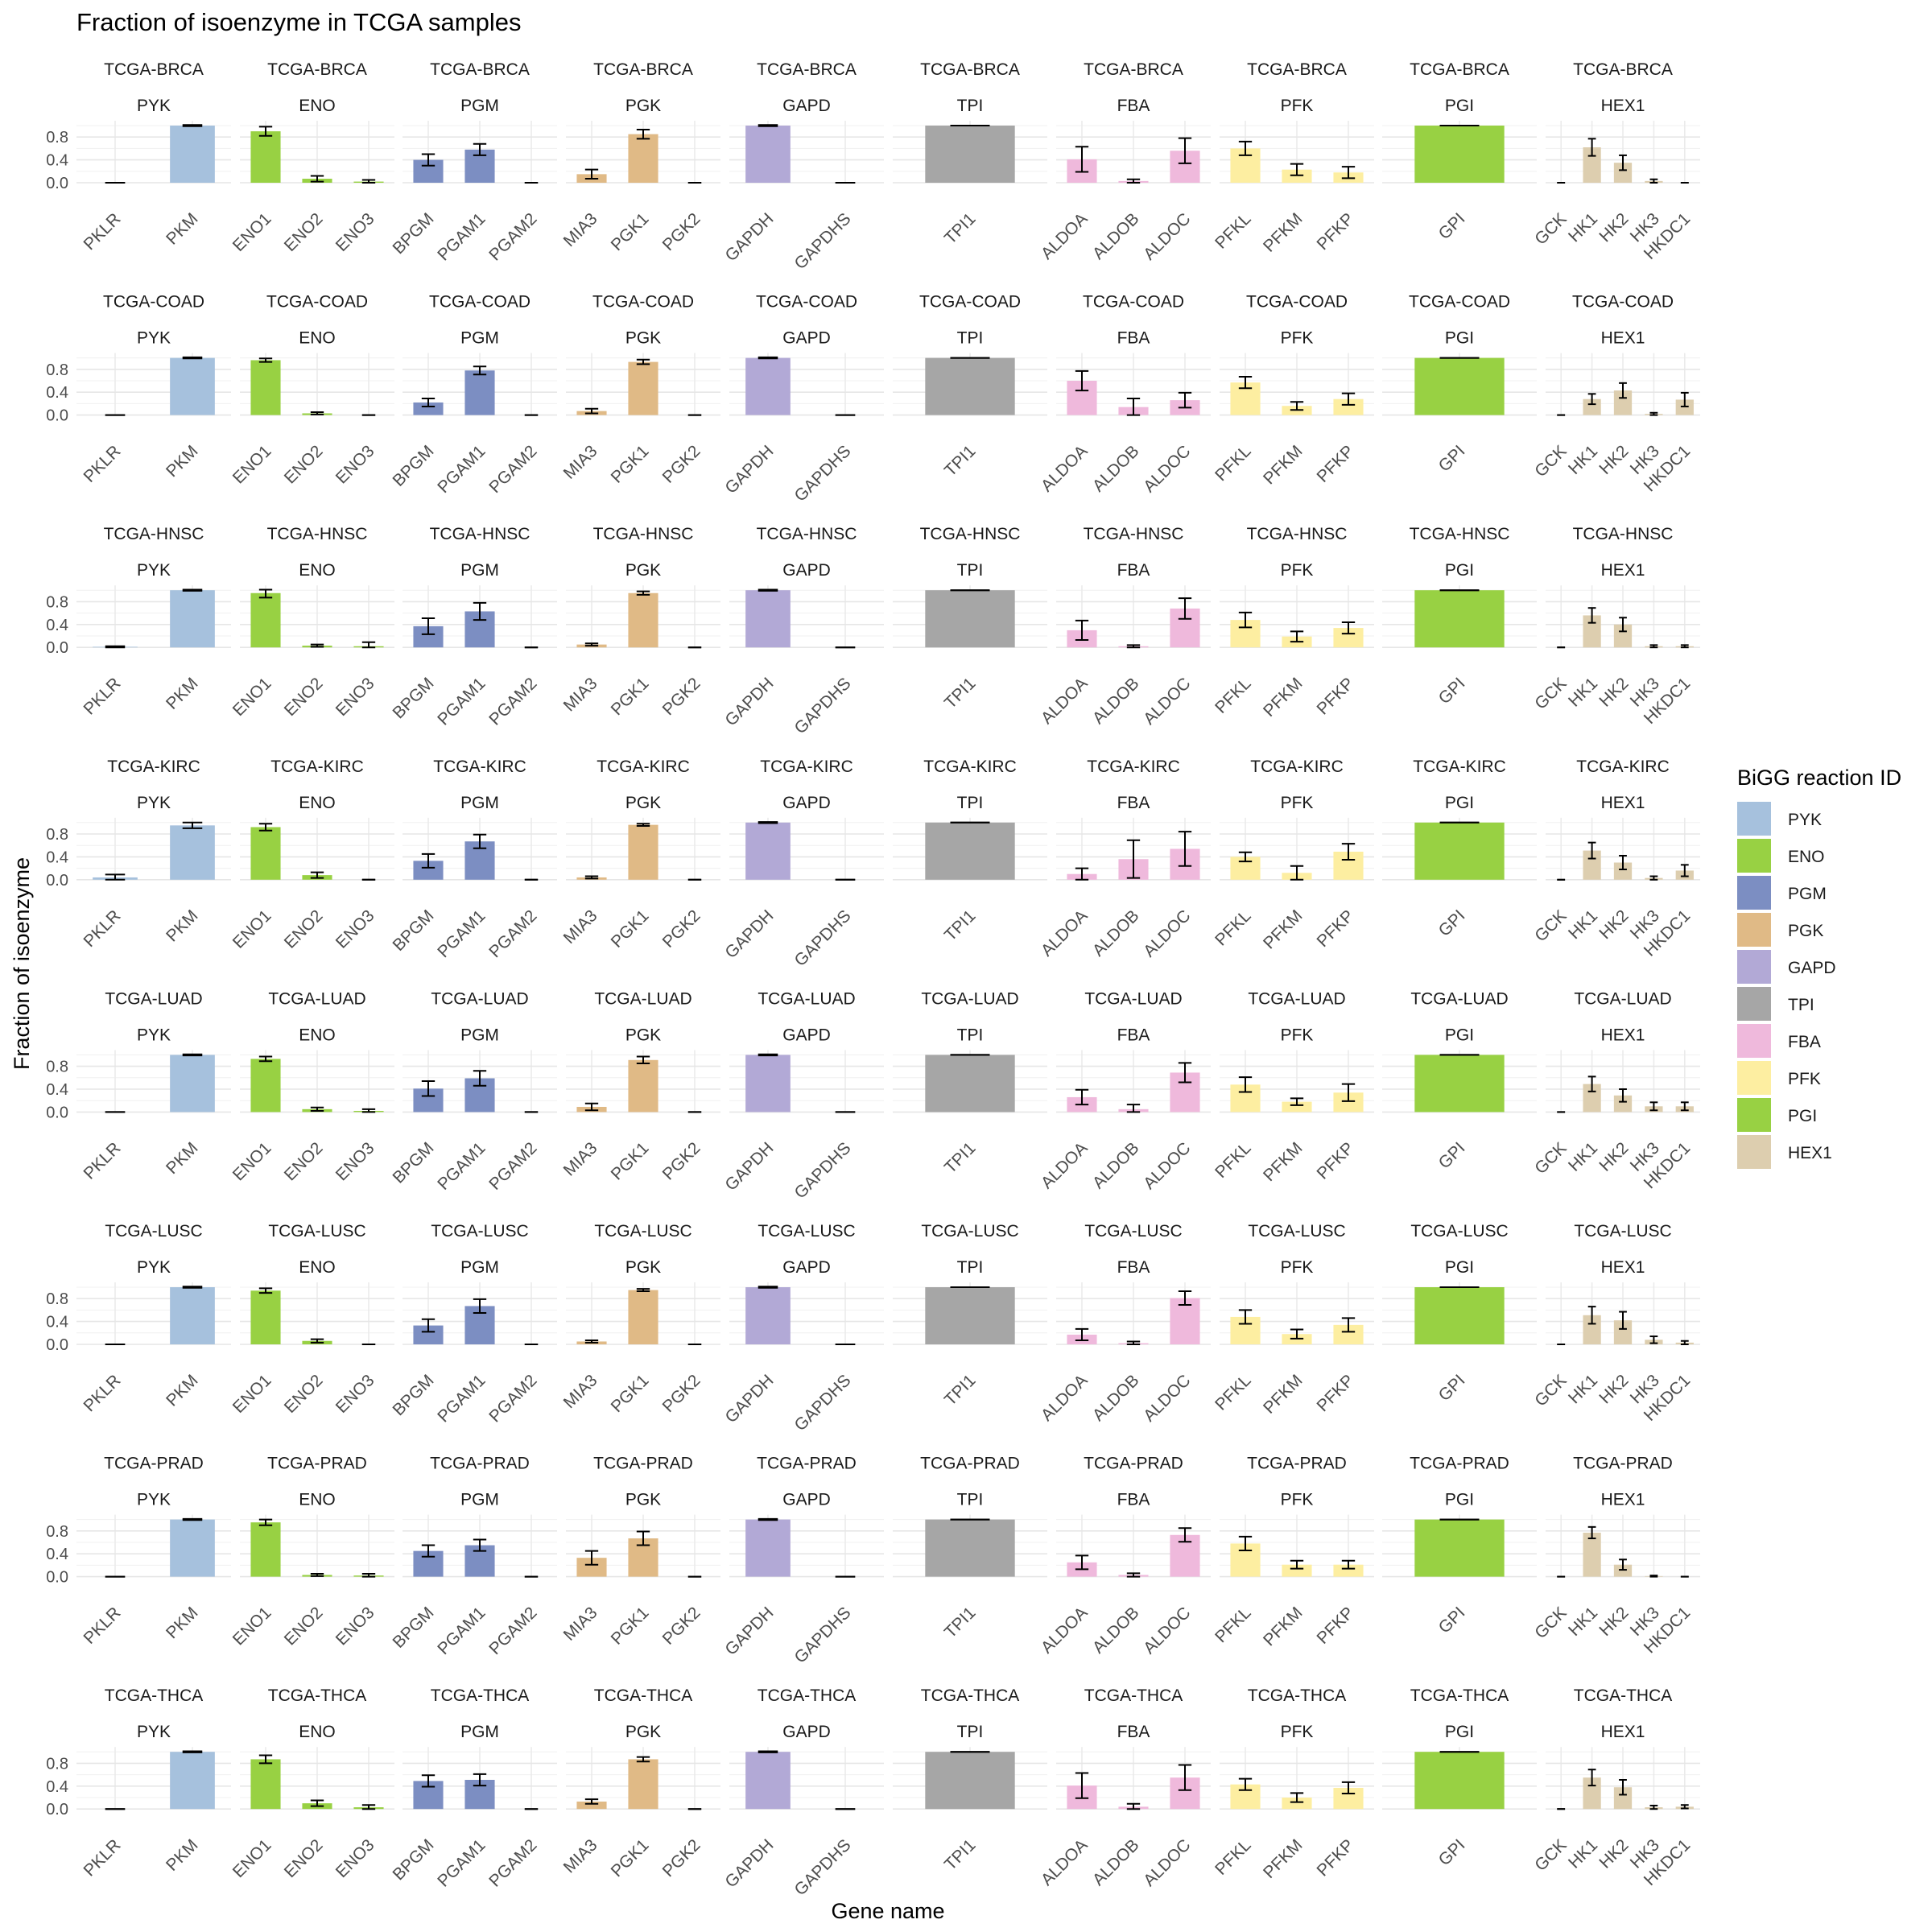 This screenshot has height=1932, width=1932. Describe the element at coordinates (311, 1086) in the screenshot. I see `facet-panel: TCGA-LUAD ENO ENO1 ENO2 ENO3` at that location.